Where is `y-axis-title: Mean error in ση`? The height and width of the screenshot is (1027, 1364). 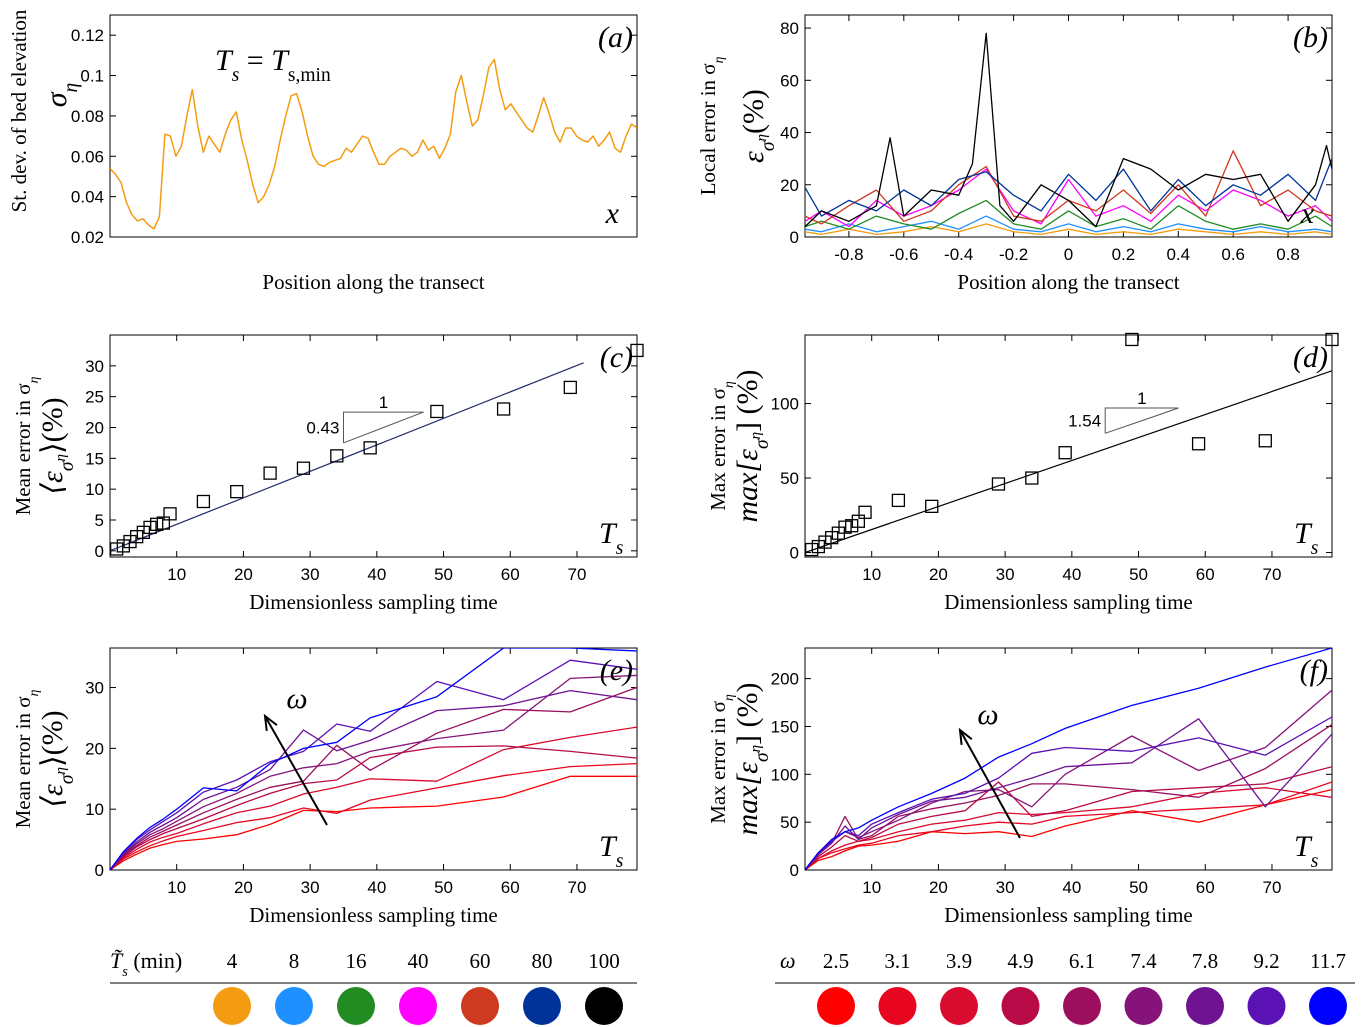 y-axis-title: Mean error in ση is located at coordinates (26, 758).